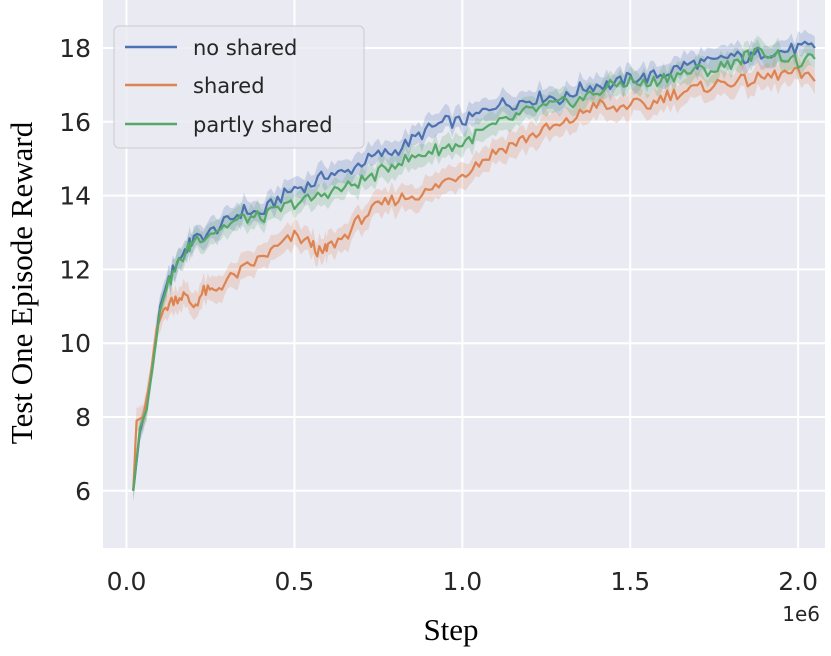 Image resolution: width=831 pixels, height=656 pixels. What do you see at coordinates (630, 581) in the screenshot?
I see `x-tick-label: 1.5` at bounding box center [630, 581].